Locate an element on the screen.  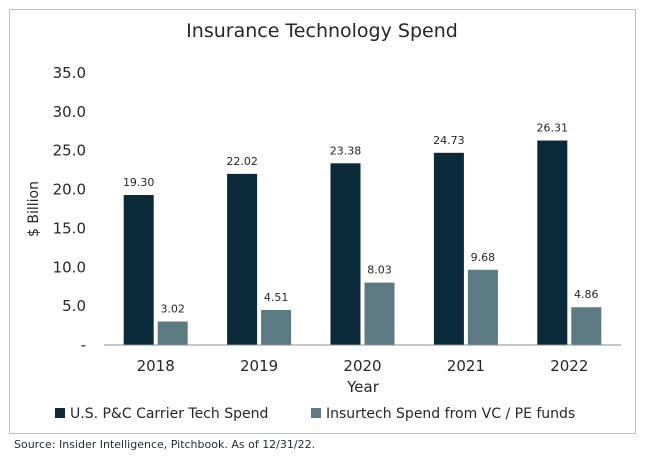
data-label: 23.38 is located at coordinates (346, 150).